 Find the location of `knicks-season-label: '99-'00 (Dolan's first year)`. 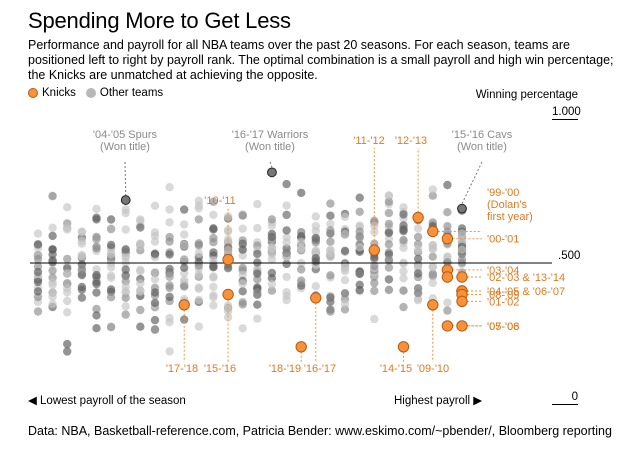

knicks-season-label: '99-'00 (Dolan's first year) is located at coordinates (510, 205).